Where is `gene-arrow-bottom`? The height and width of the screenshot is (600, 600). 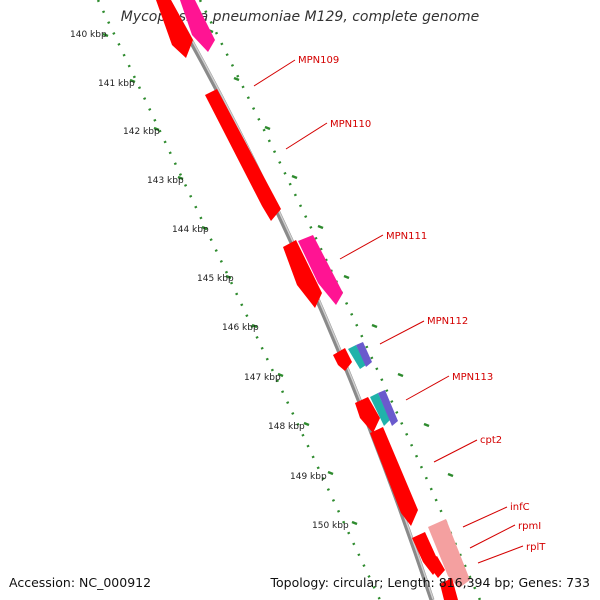 gene-arrow-bottom is located at coordinates (449, 589).